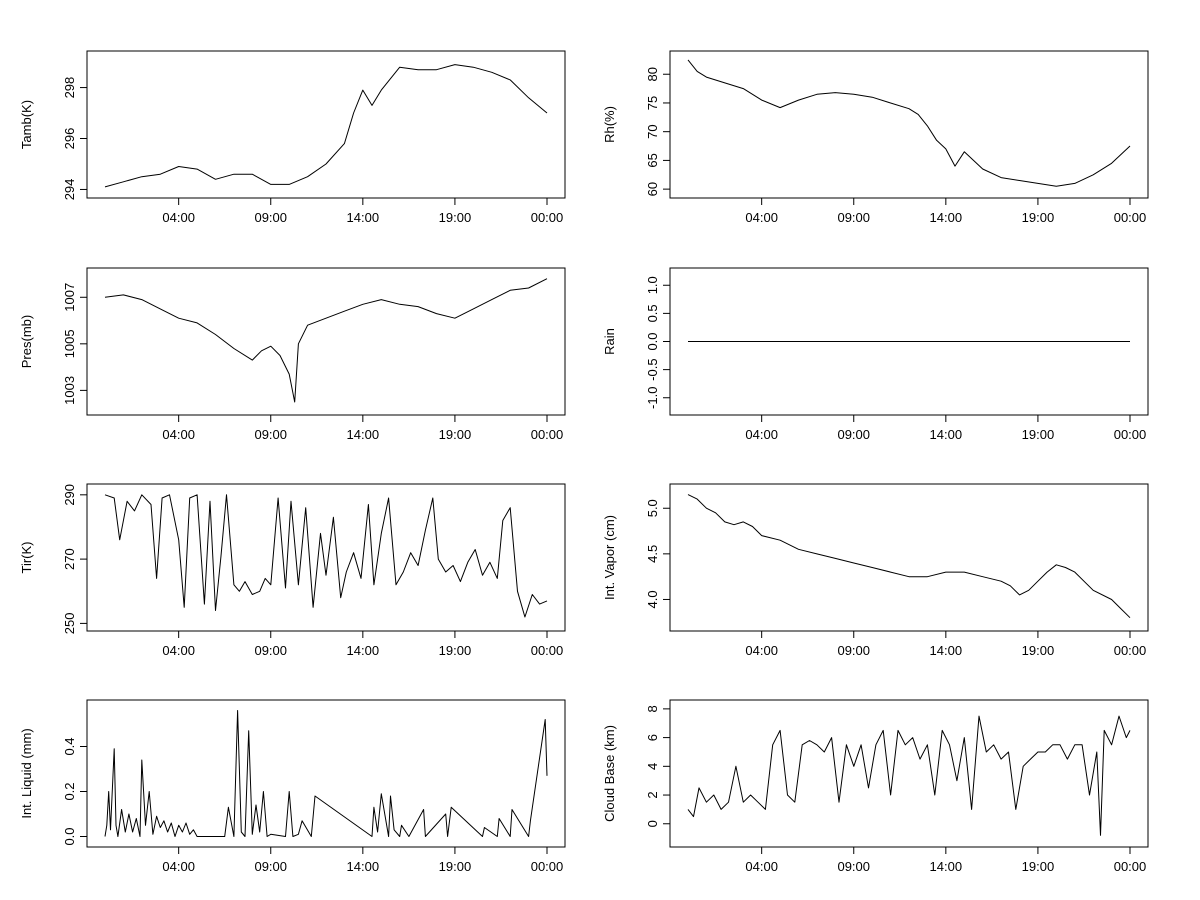 The height and width of the screenshot is (900, 1200). I want to click on y-tick-label: -1.0, so click(652, 398).